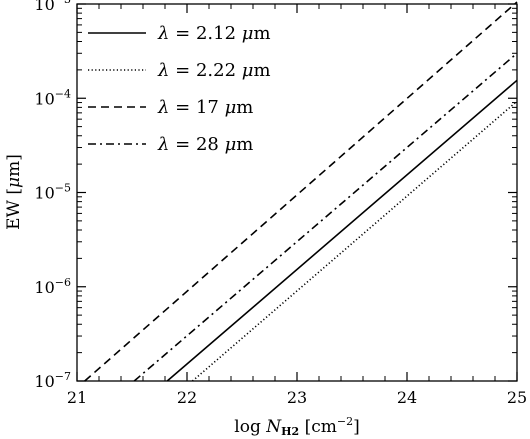 This screenshot has height=439, width=530. Describe the element at coordinates (214, 70) in the screenshot. I see `legend-label: λ = 2.22 μm` at that location.